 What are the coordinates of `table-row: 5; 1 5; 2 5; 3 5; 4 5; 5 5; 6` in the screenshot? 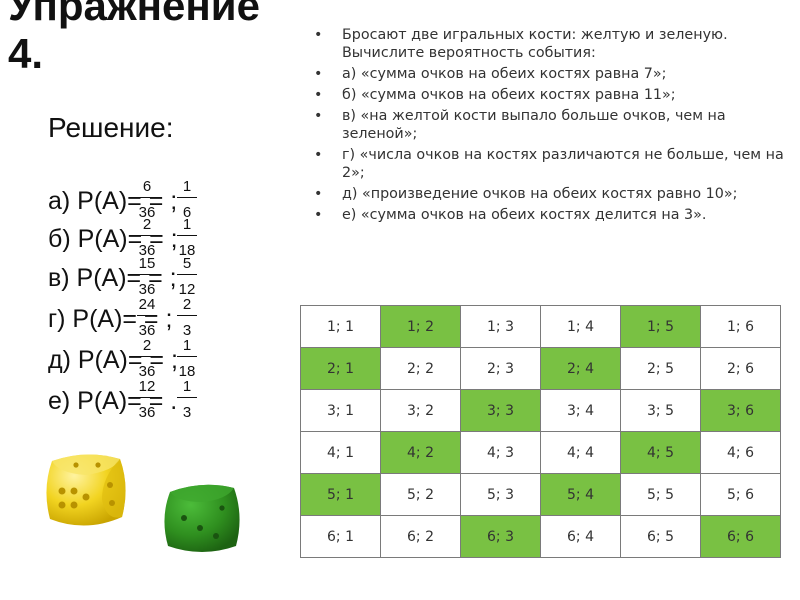 It's located at (540, 494).